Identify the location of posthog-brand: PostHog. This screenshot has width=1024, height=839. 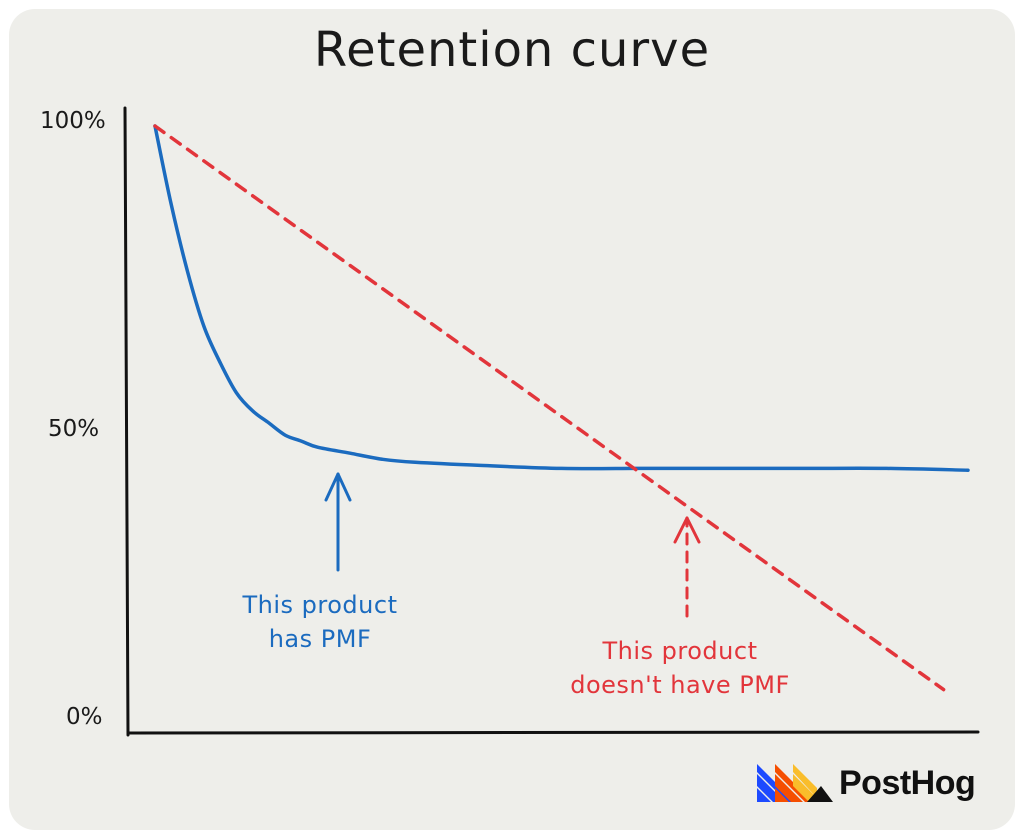
(875, 784).